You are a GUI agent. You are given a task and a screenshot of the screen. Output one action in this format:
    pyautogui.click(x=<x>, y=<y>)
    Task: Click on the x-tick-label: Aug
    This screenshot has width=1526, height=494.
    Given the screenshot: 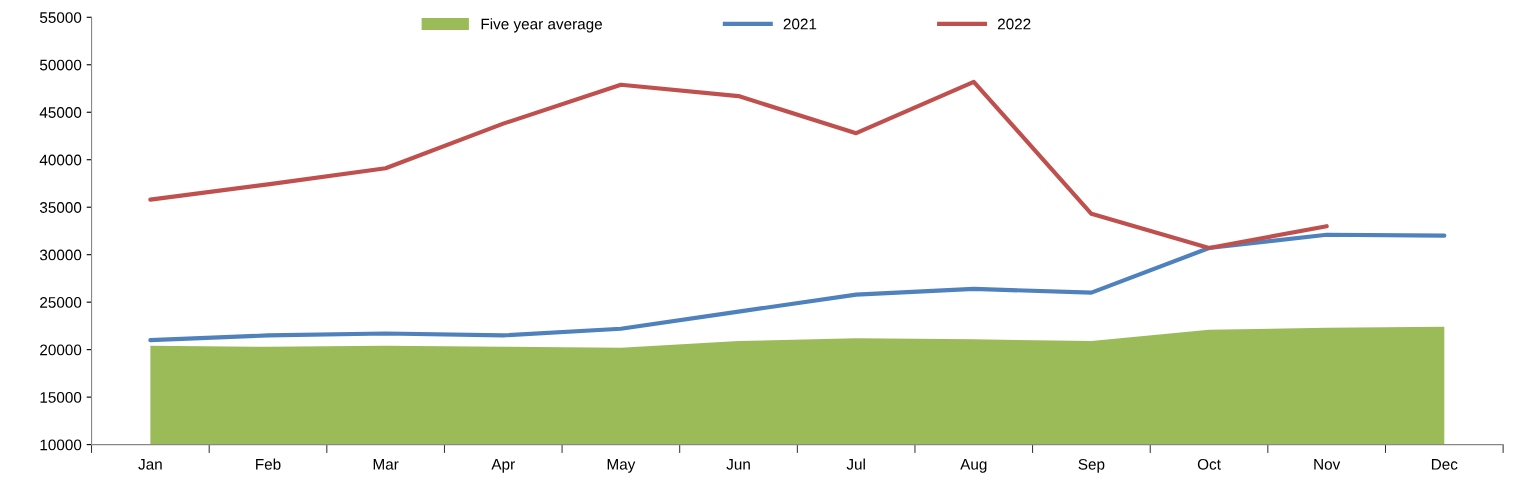 What is the action you would take?
    pyautogui.click(x=973, y=466)
    